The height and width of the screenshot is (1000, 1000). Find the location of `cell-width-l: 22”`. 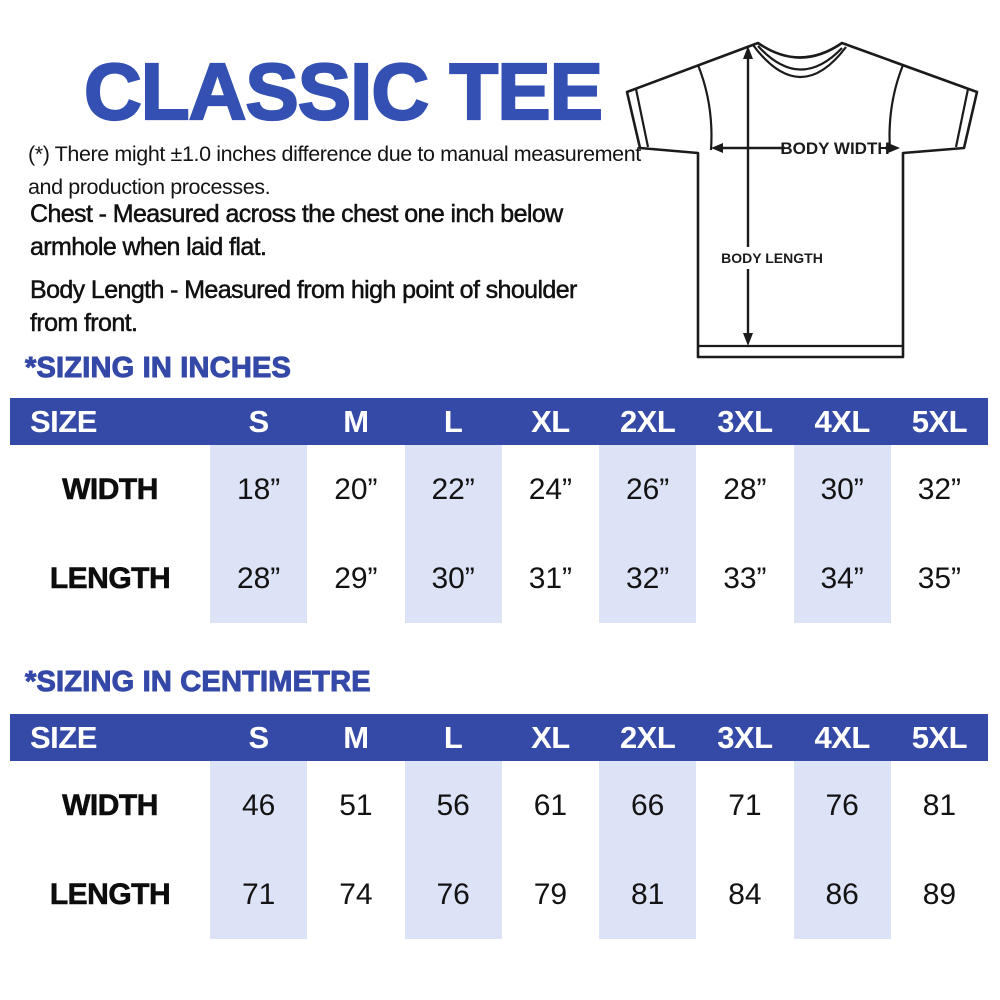

cell-width-l: 22” is located at coordinates (453, 489).